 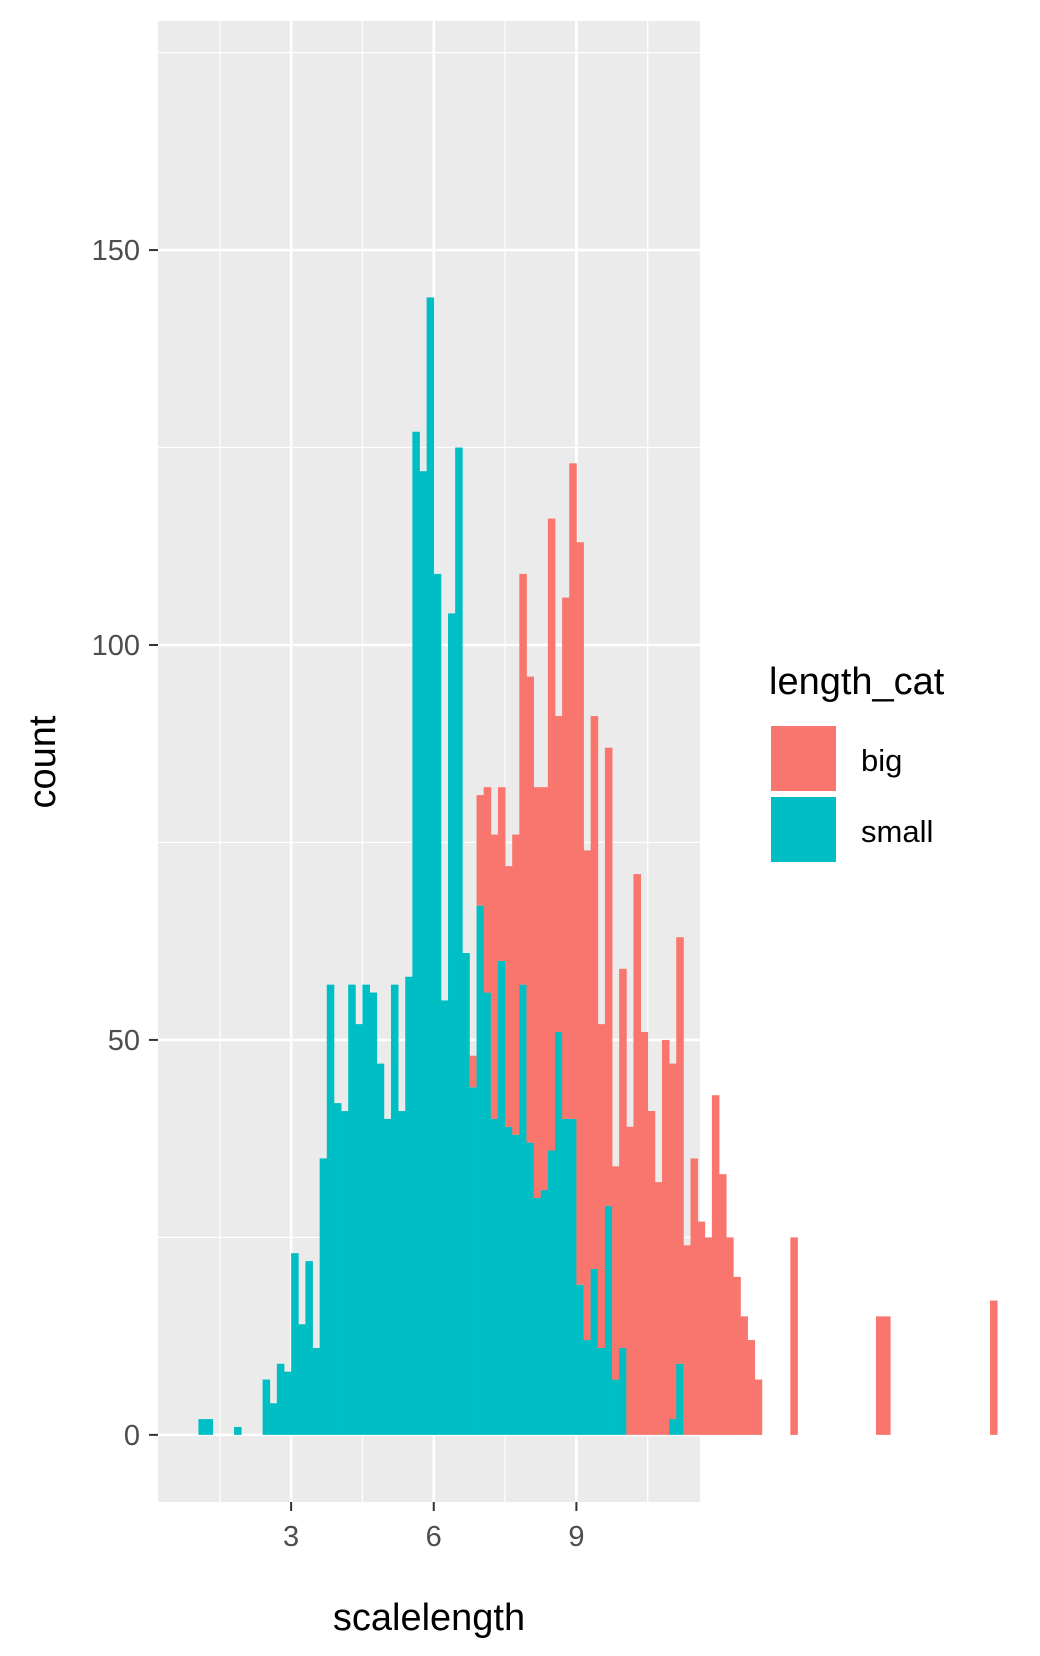 What do you see at coordinates (803, 758) in the screenshot?
I see `legend-swatch-big` at bounding box center [803, 758].